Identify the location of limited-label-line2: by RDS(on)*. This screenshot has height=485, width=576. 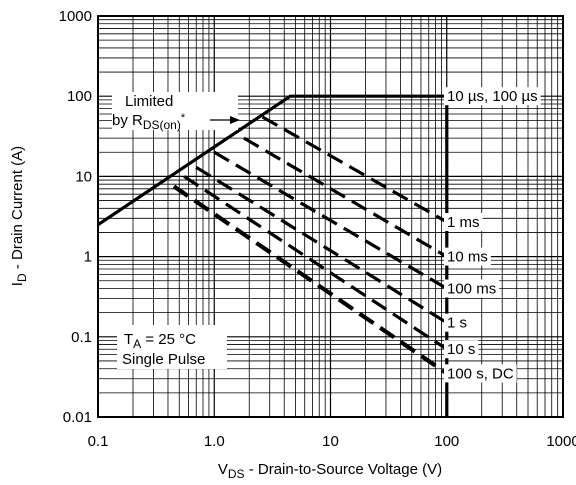
(149, 122).